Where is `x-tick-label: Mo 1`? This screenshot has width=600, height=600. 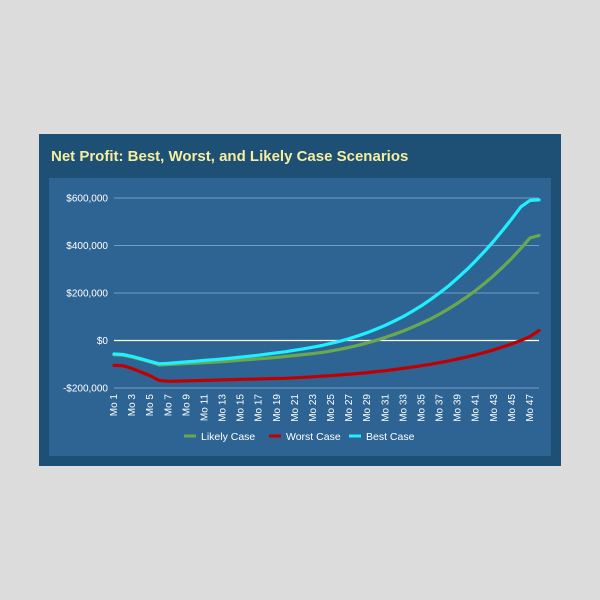
x-tick-label: Mo 1 is located at coordinates (114, 405).